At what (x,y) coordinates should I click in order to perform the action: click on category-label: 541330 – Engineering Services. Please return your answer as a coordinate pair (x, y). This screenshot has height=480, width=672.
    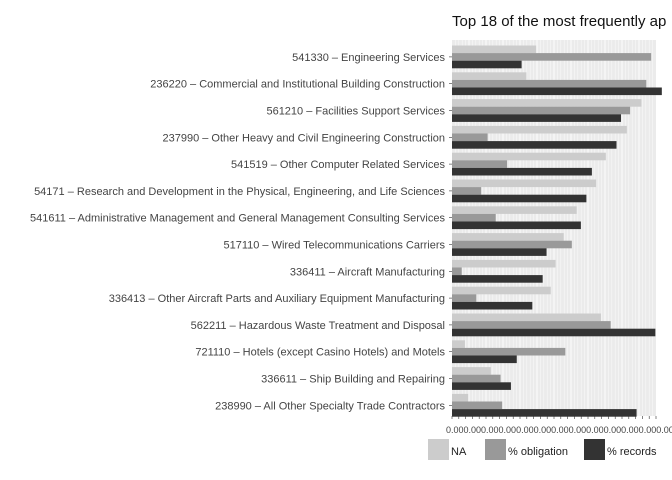
    Looking at the image, I should click on (368, 58).